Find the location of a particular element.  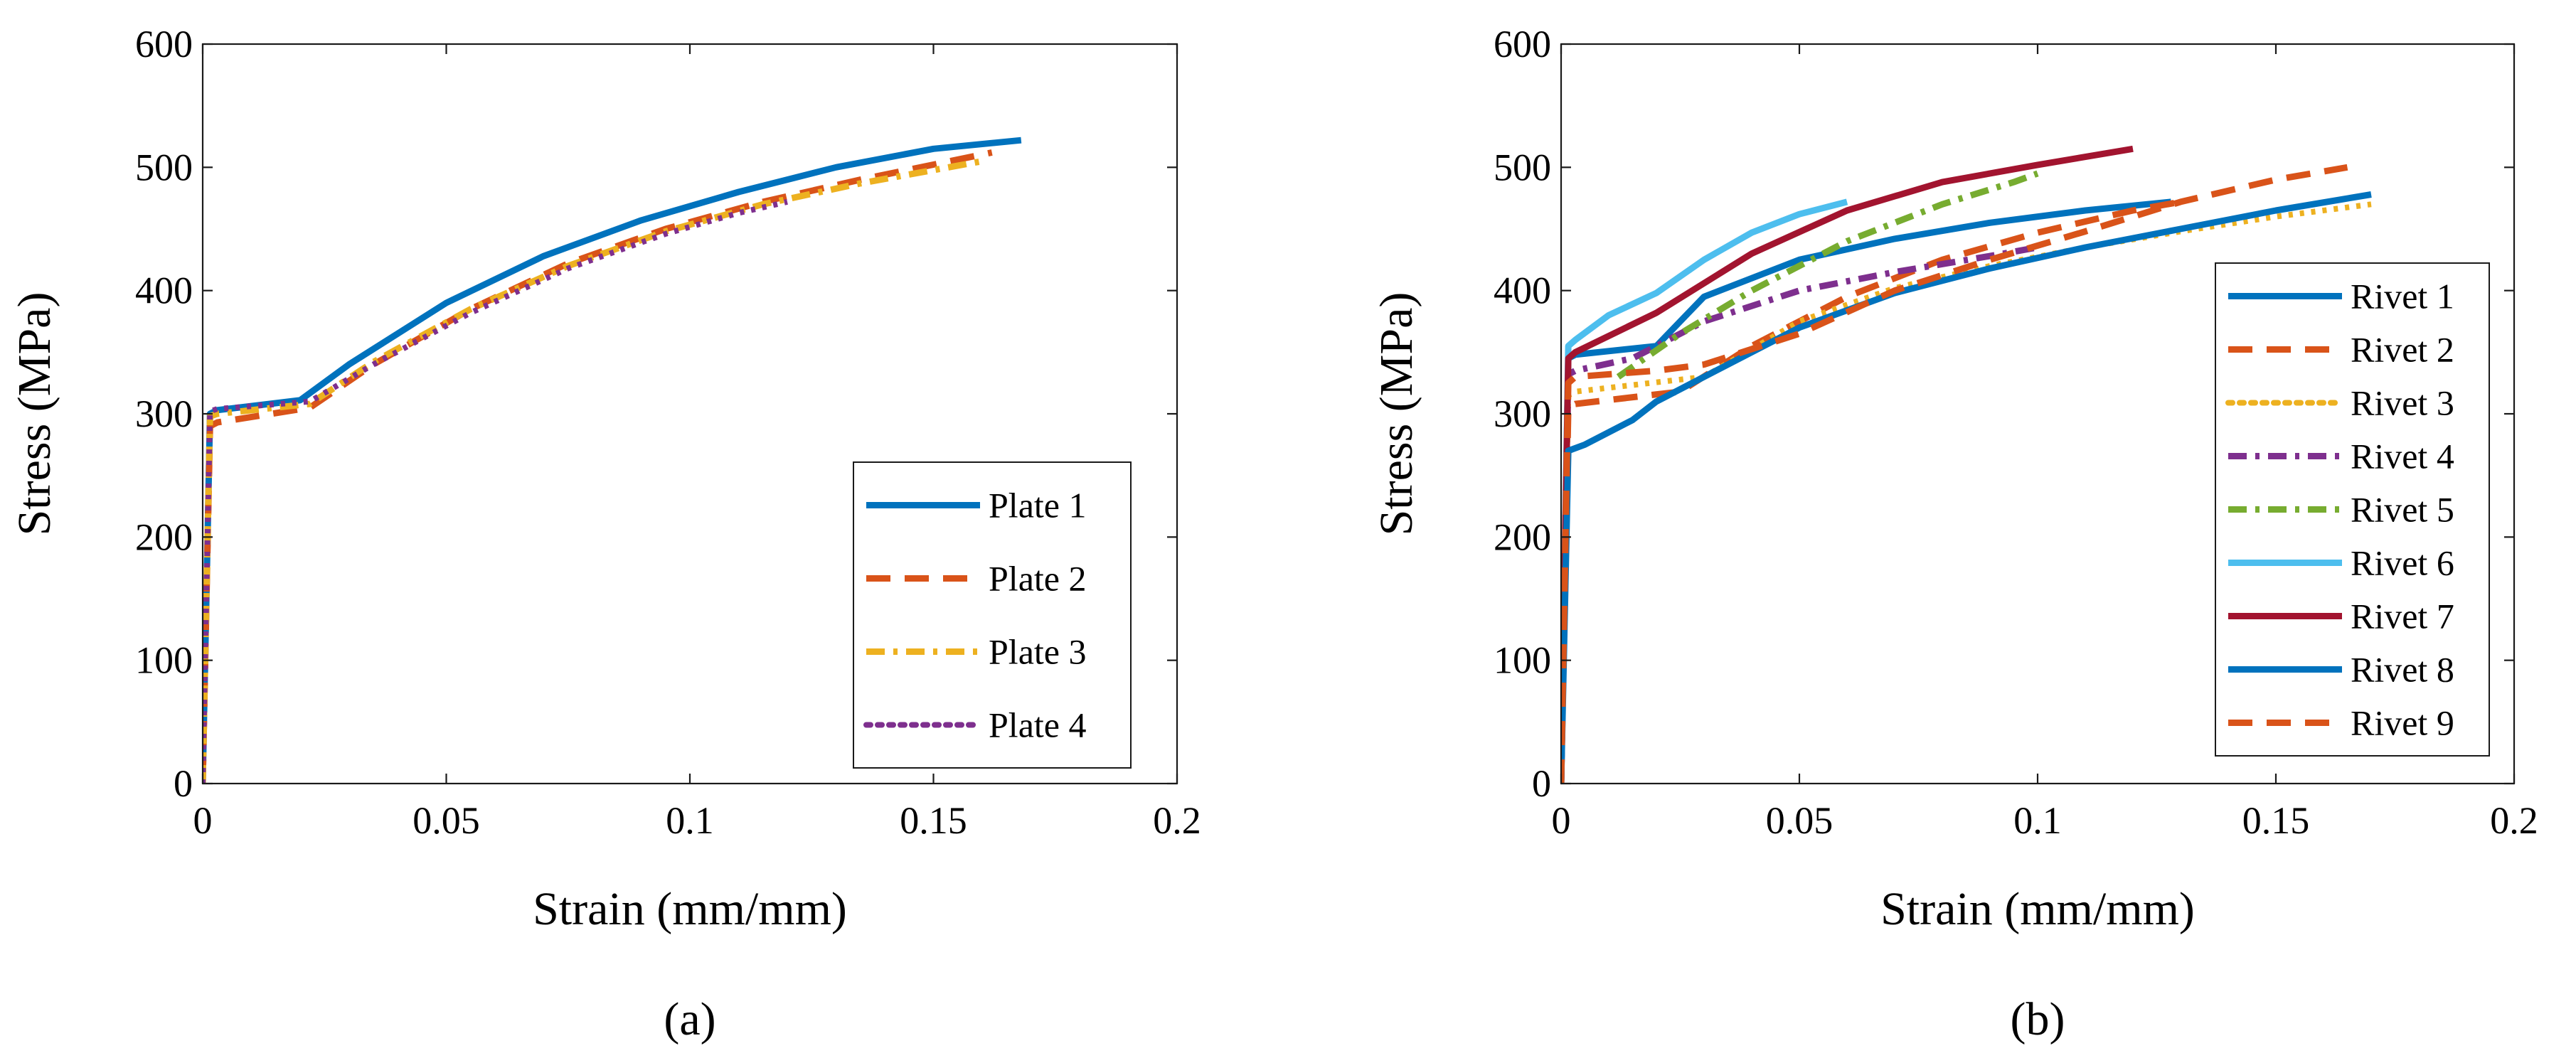

chart-a-x-axis-label: Strain (mm/mm) is located at coordinates (690, 909).